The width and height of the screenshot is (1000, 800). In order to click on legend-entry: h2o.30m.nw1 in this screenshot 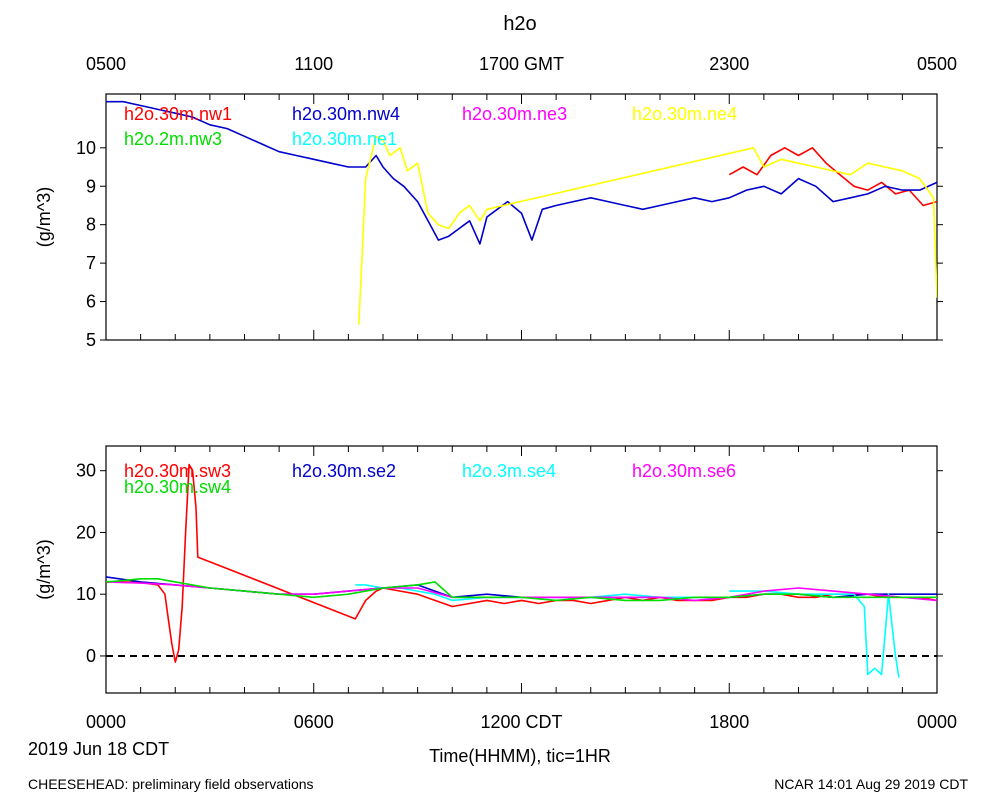, I will do `click(178, 114)`.